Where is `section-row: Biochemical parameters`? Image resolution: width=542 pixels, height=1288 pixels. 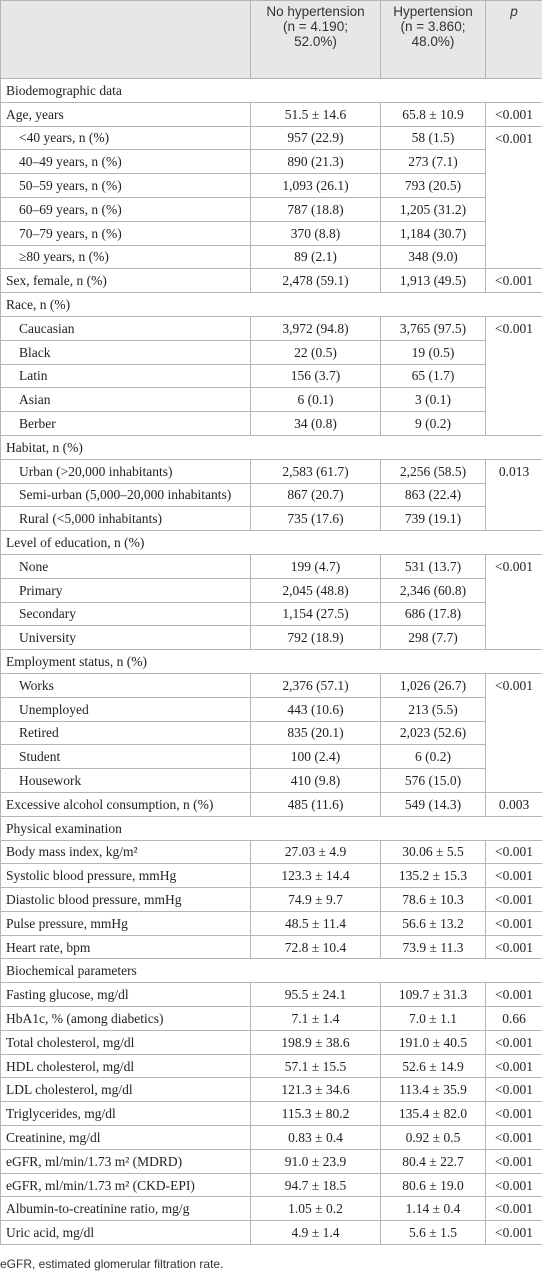 section-row: Biochemical parameters is located at coordinates (271, 971).